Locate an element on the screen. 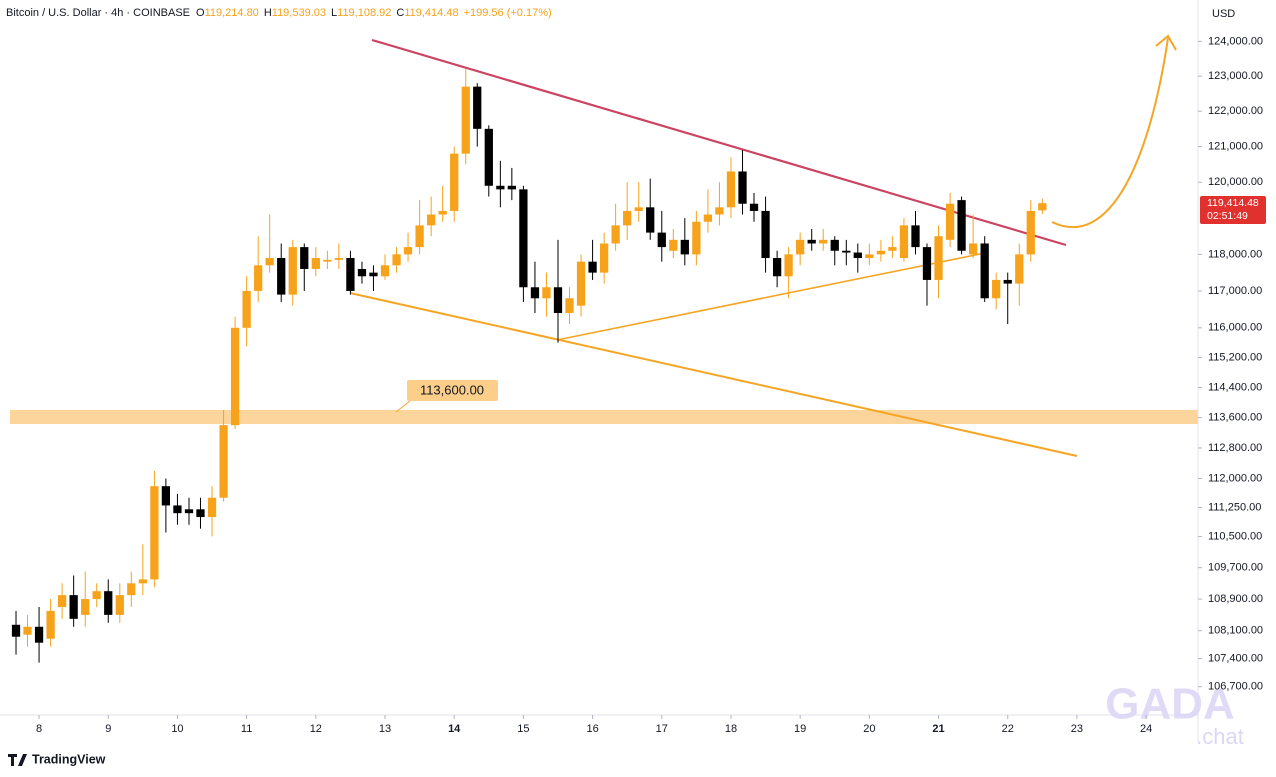 The image size is (1276, 777). x-tick-label: 24 is located at coordinates (1146, 729).